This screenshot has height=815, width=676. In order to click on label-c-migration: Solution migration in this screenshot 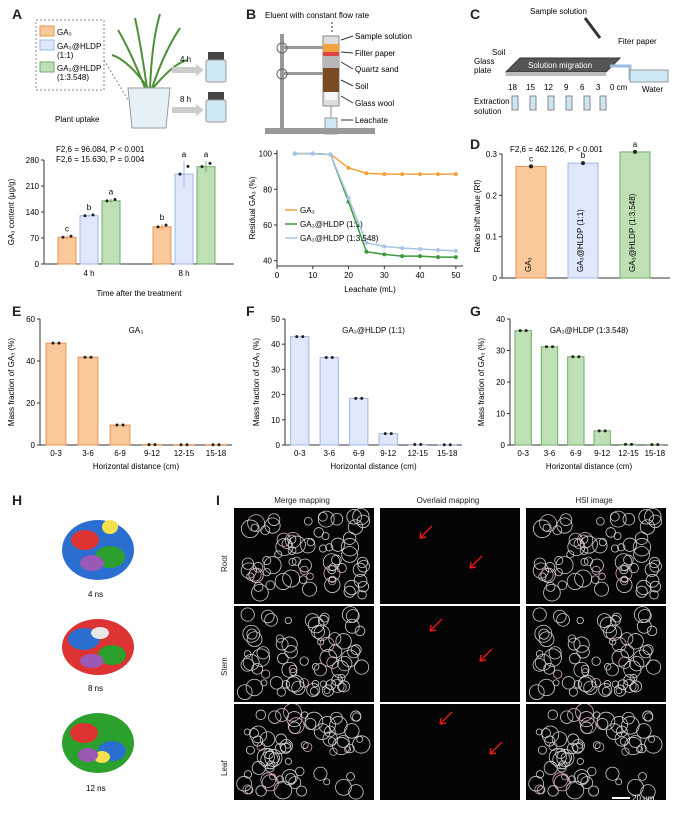, I will do `click(560, 65)`.